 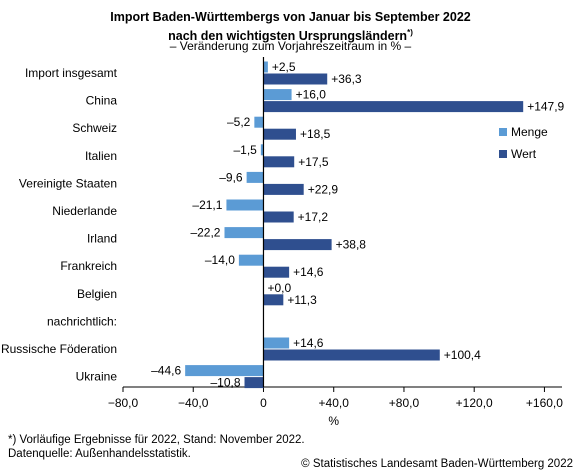 I want to click on x-axis-label: %, so click(x=333, y=421).